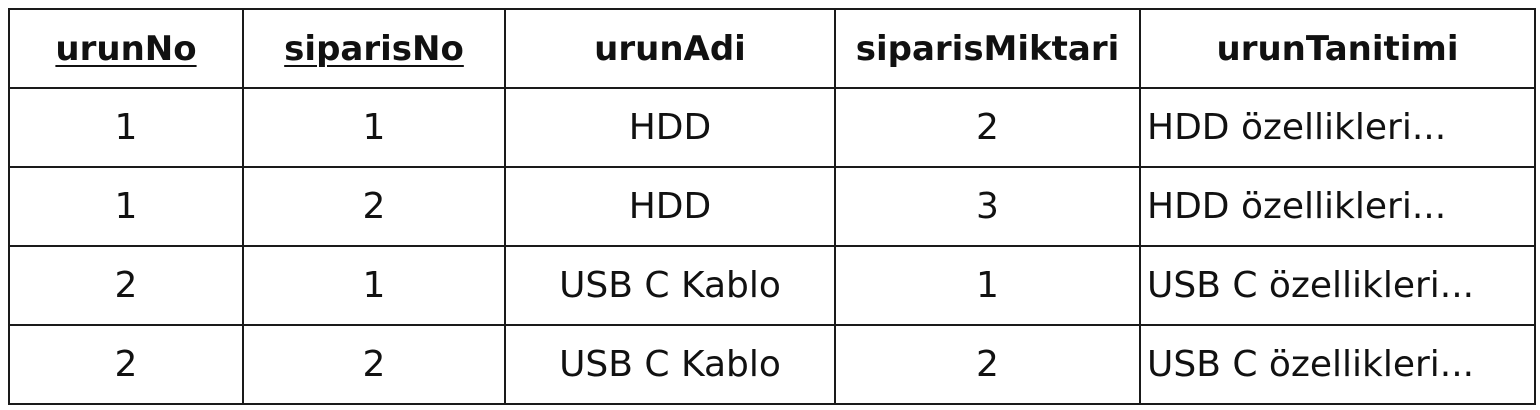 The height and width of the screenshot is (410, 1540). Describe the element at coordinates (987, 285) in the screenshot. I see `cell-siparisMiktari: 1` at that location.